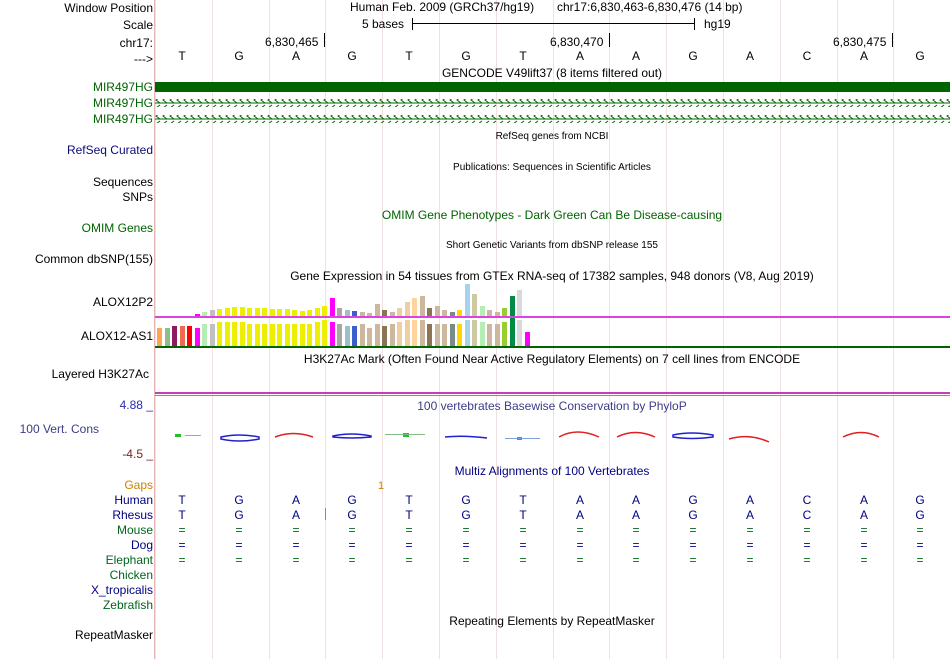 Image resolution: width=950 pixels, height=659 pixels. I want to click on label-gtex-alox12p2: ALOX12P2, so click(122, 302).